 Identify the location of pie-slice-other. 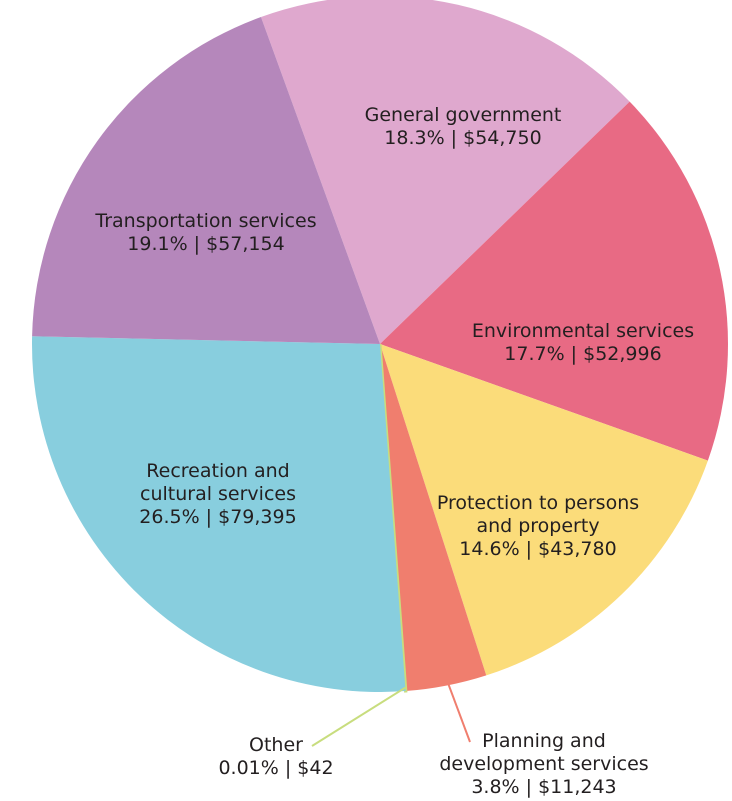
(393, 518).